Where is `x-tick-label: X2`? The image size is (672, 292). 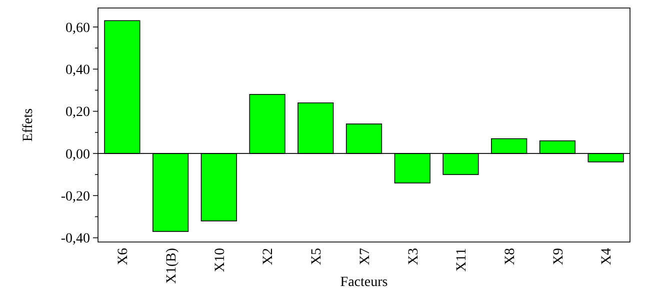
x-tick-label: X2 is located at coordinates (268, 257).